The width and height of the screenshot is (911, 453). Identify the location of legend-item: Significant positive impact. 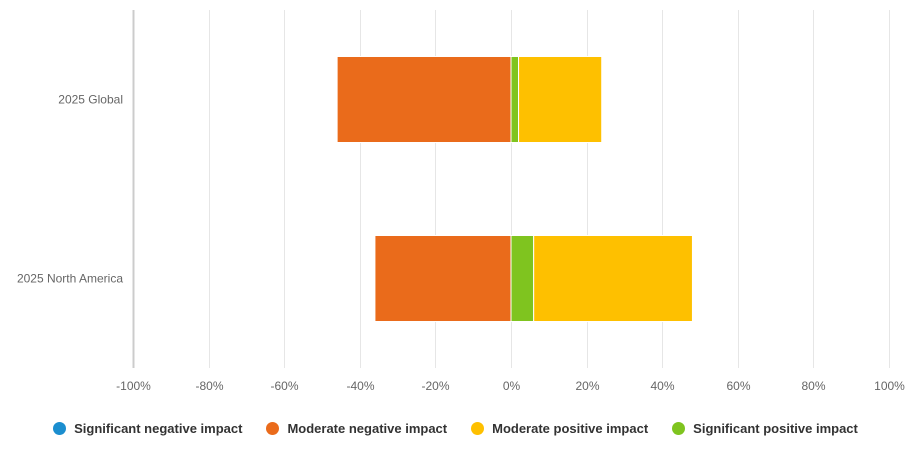
(765, 428).